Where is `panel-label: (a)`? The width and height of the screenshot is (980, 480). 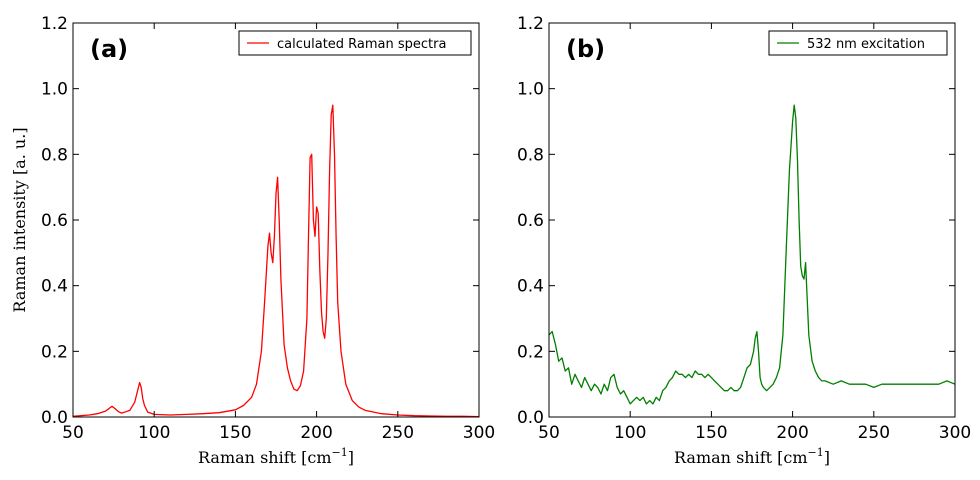
panel-label: (a) is located at coordinates (109, 49).